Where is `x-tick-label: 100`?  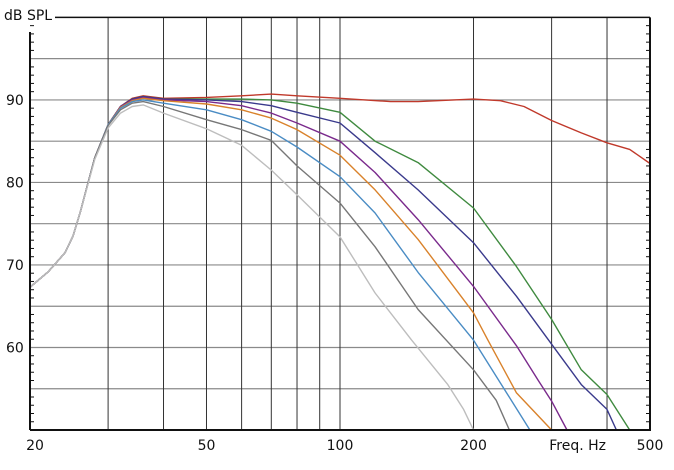
x-tick-label: 100 is located at coordinates (340, 446).